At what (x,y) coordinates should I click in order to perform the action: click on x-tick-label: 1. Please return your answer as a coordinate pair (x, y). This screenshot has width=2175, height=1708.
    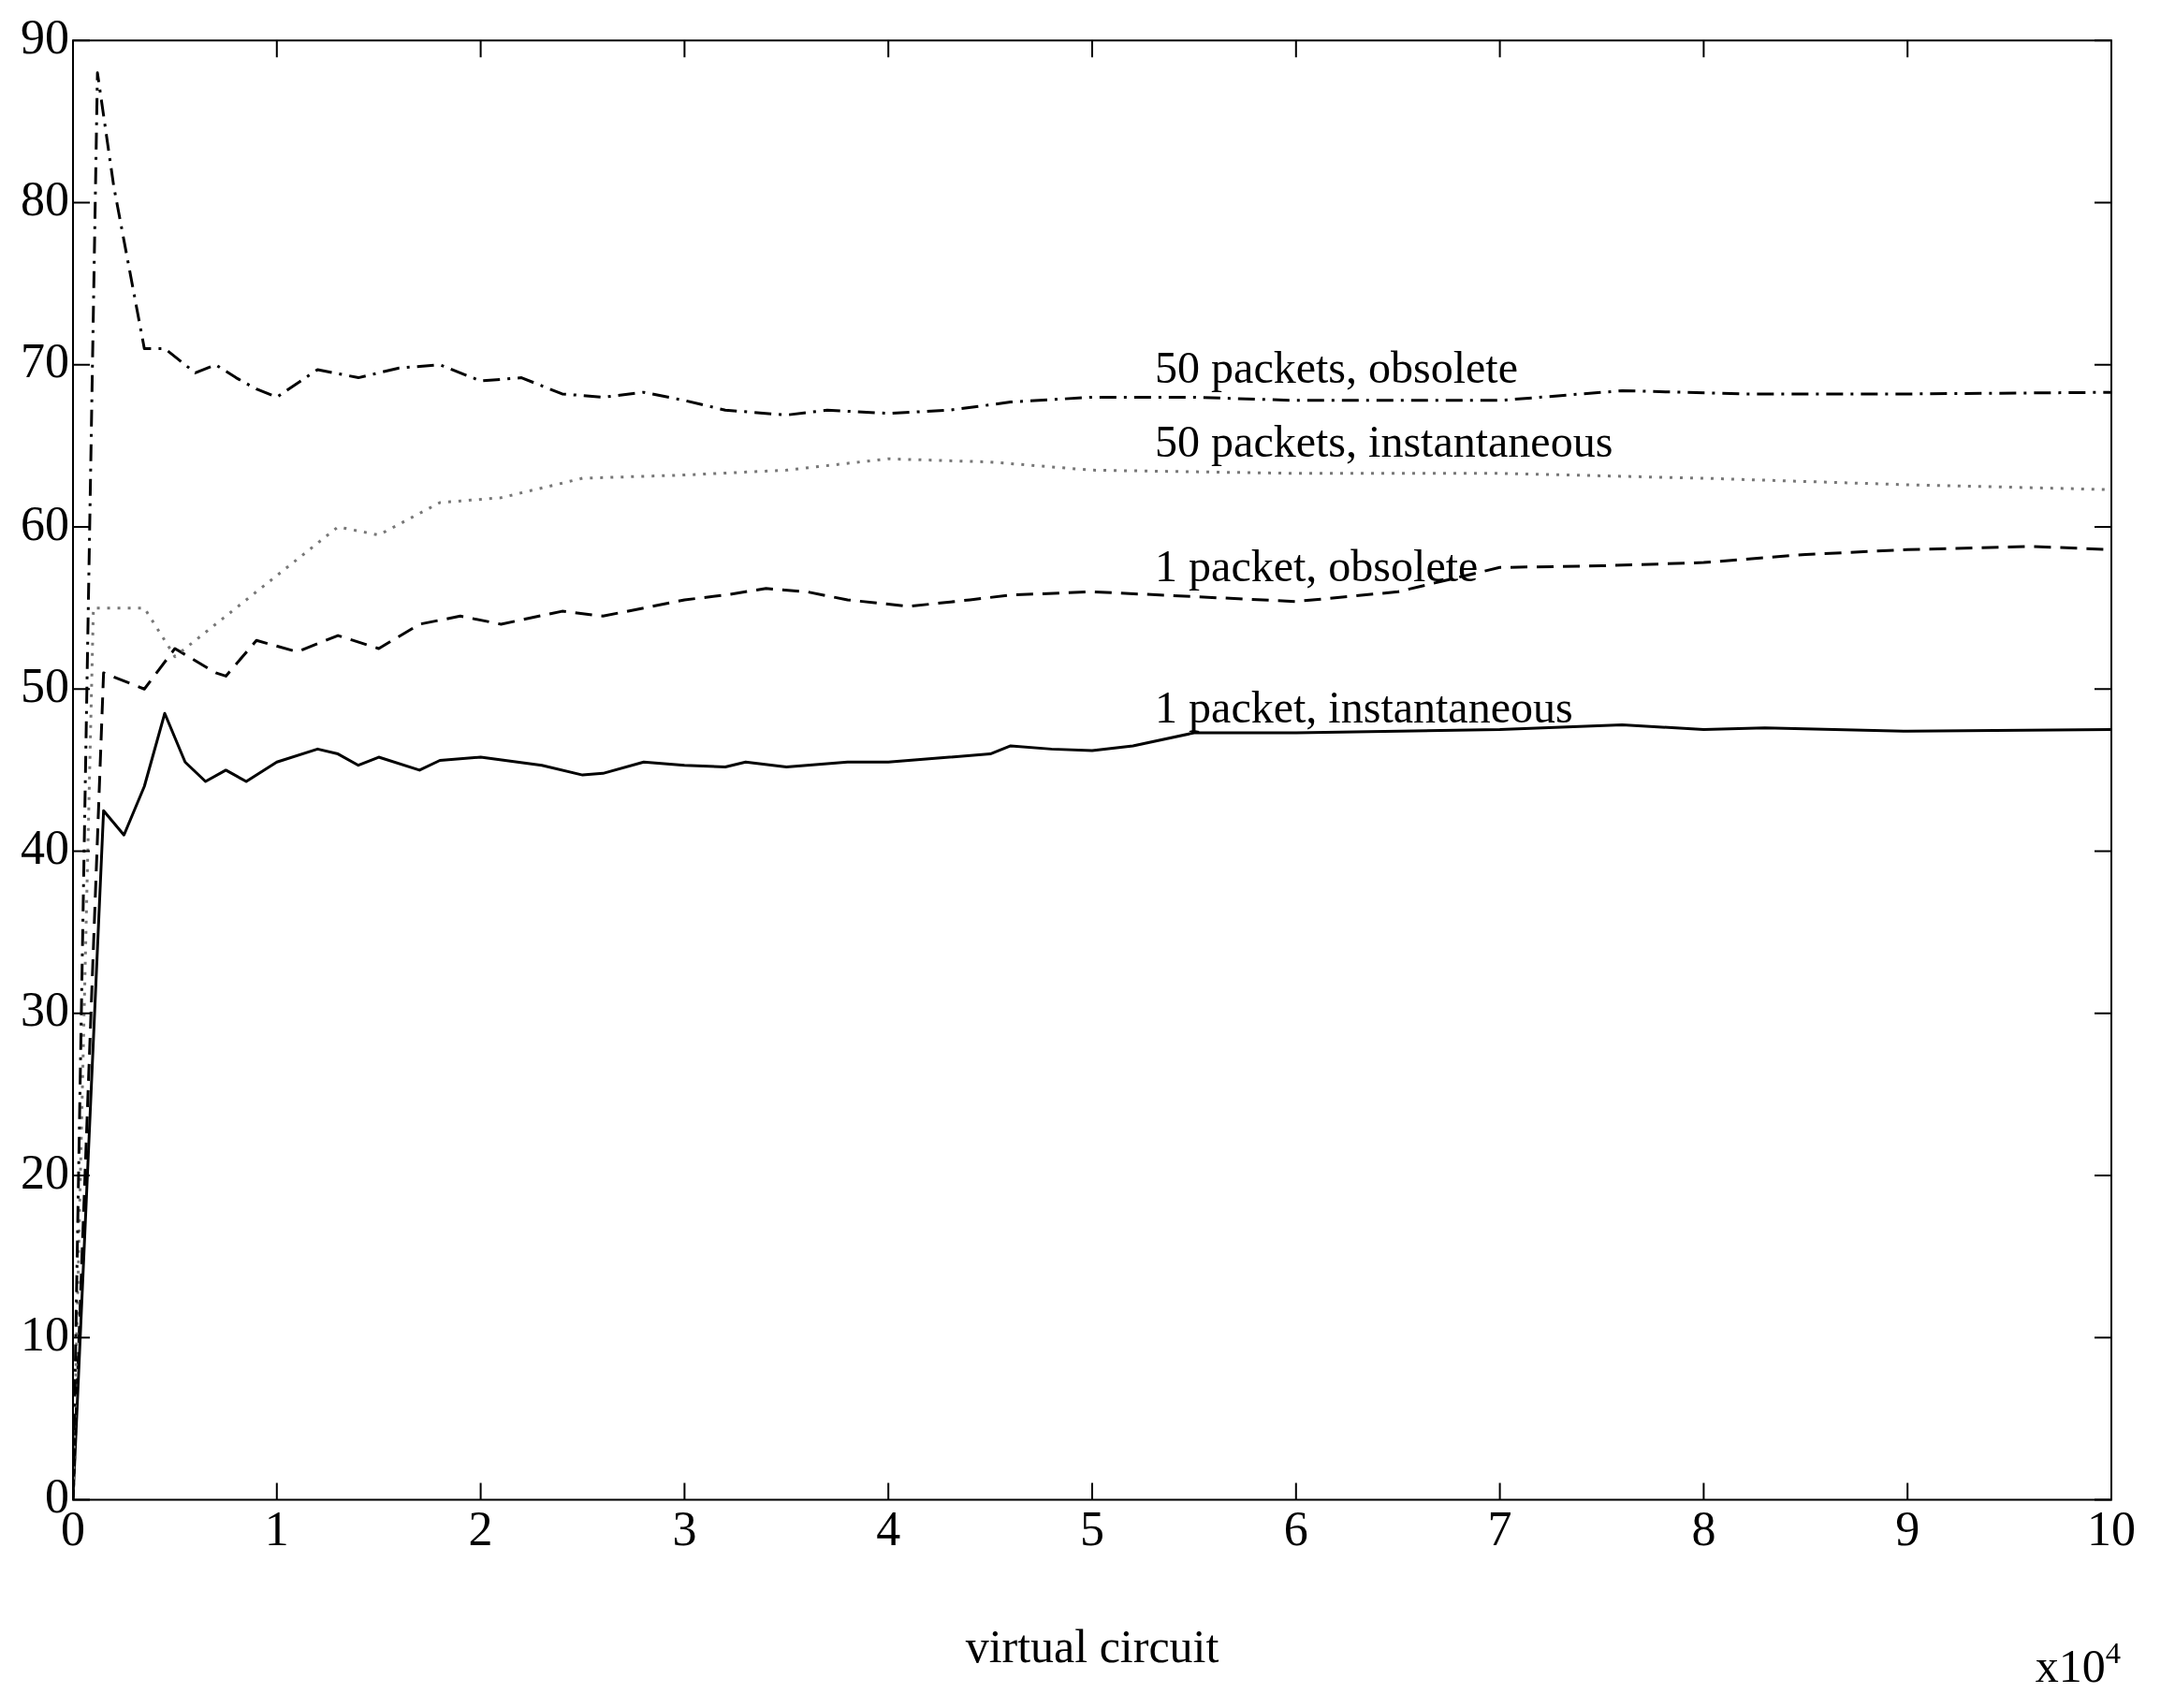
    Looking at the image, I should click on (276, 1529).